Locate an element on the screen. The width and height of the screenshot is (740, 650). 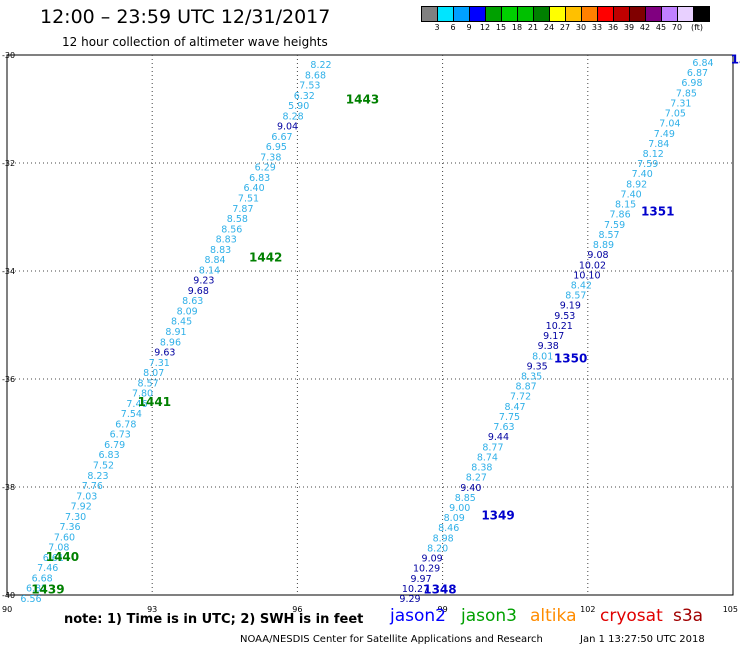
color-scale-label: 3 is located at coordinates (437, 27).